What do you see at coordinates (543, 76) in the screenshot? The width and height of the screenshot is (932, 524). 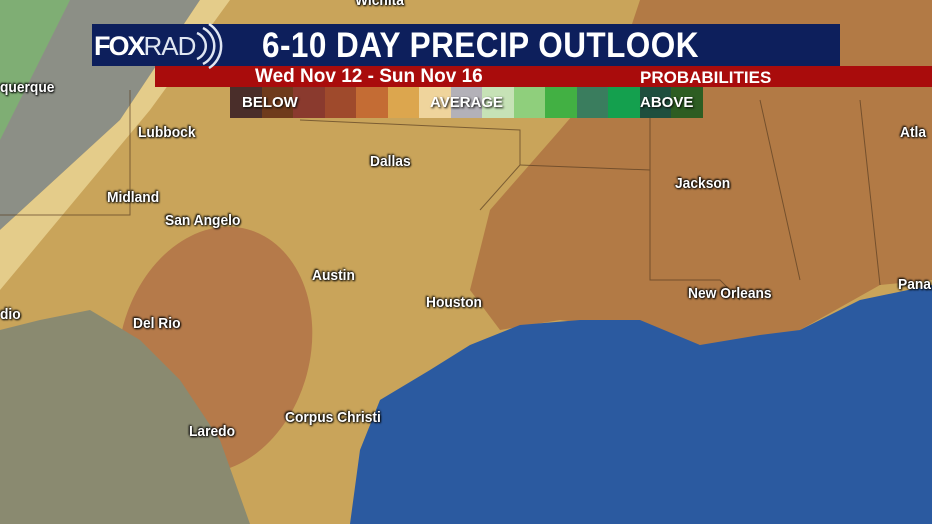 I see `date-bar` at bounding box center [543, 76].